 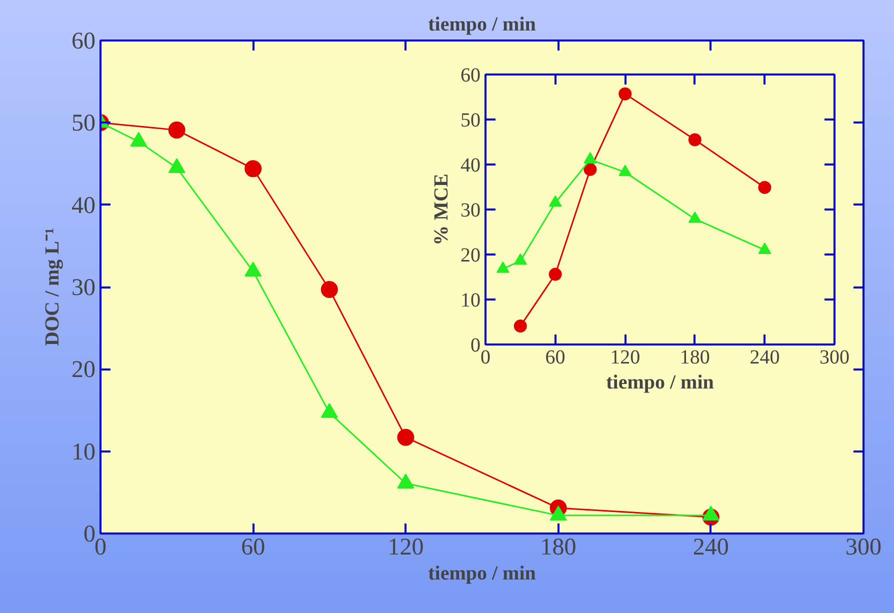 I want to click on y-axis-title: % MCE, so click(x=441, y=210).